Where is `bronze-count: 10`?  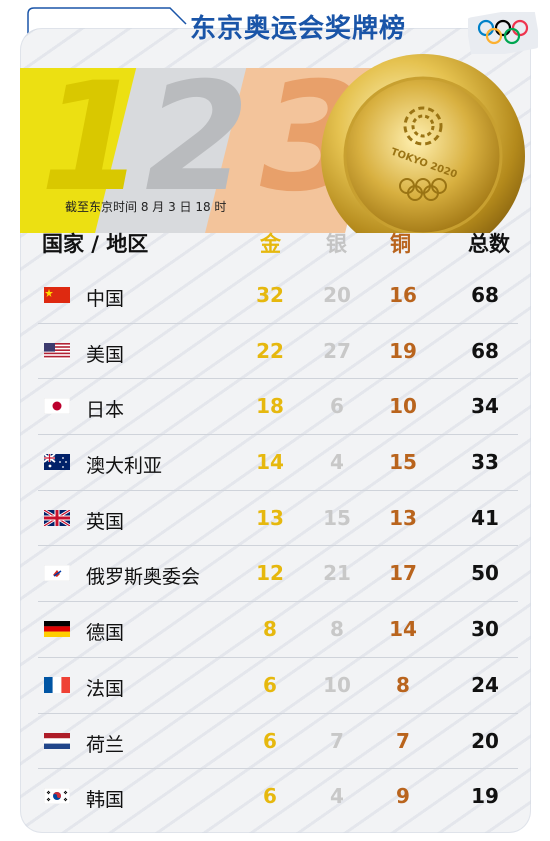
bronze-count: 10 is located at coordinates (403, 406).